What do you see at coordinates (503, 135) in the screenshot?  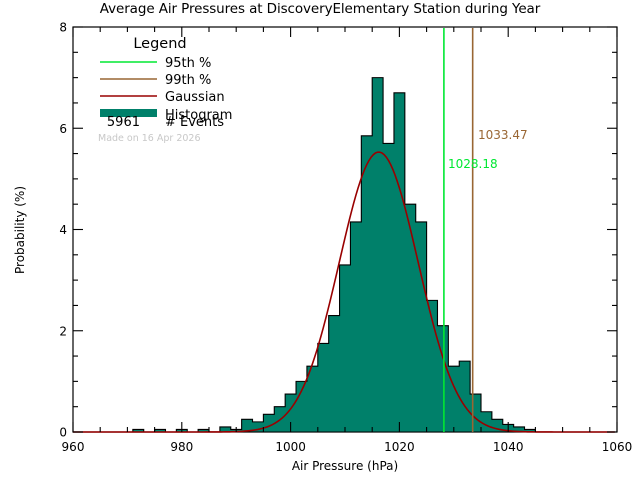 I see `p99-value-label: 1033.47` at bounding box center [503, 135].